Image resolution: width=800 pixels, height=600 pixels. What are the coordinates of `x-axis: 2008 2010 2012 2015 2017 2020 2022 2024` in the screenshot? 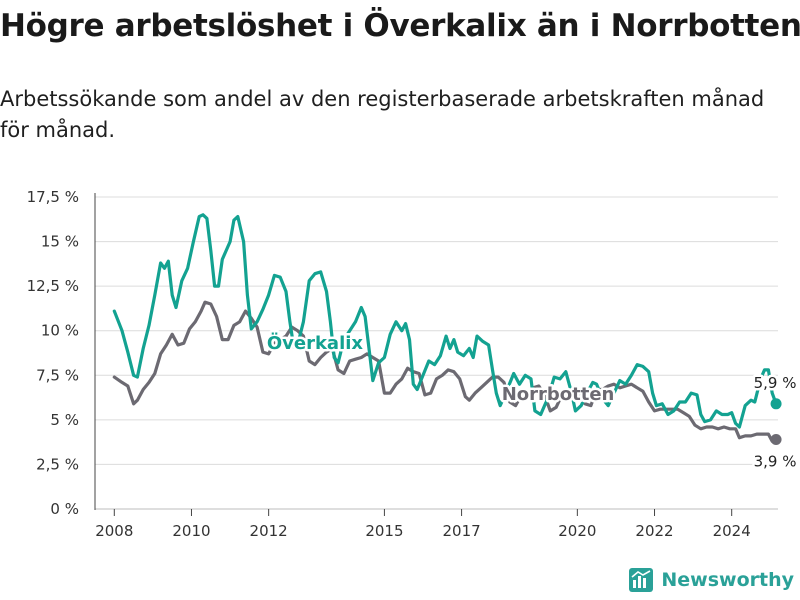 It's located at (423, 524).